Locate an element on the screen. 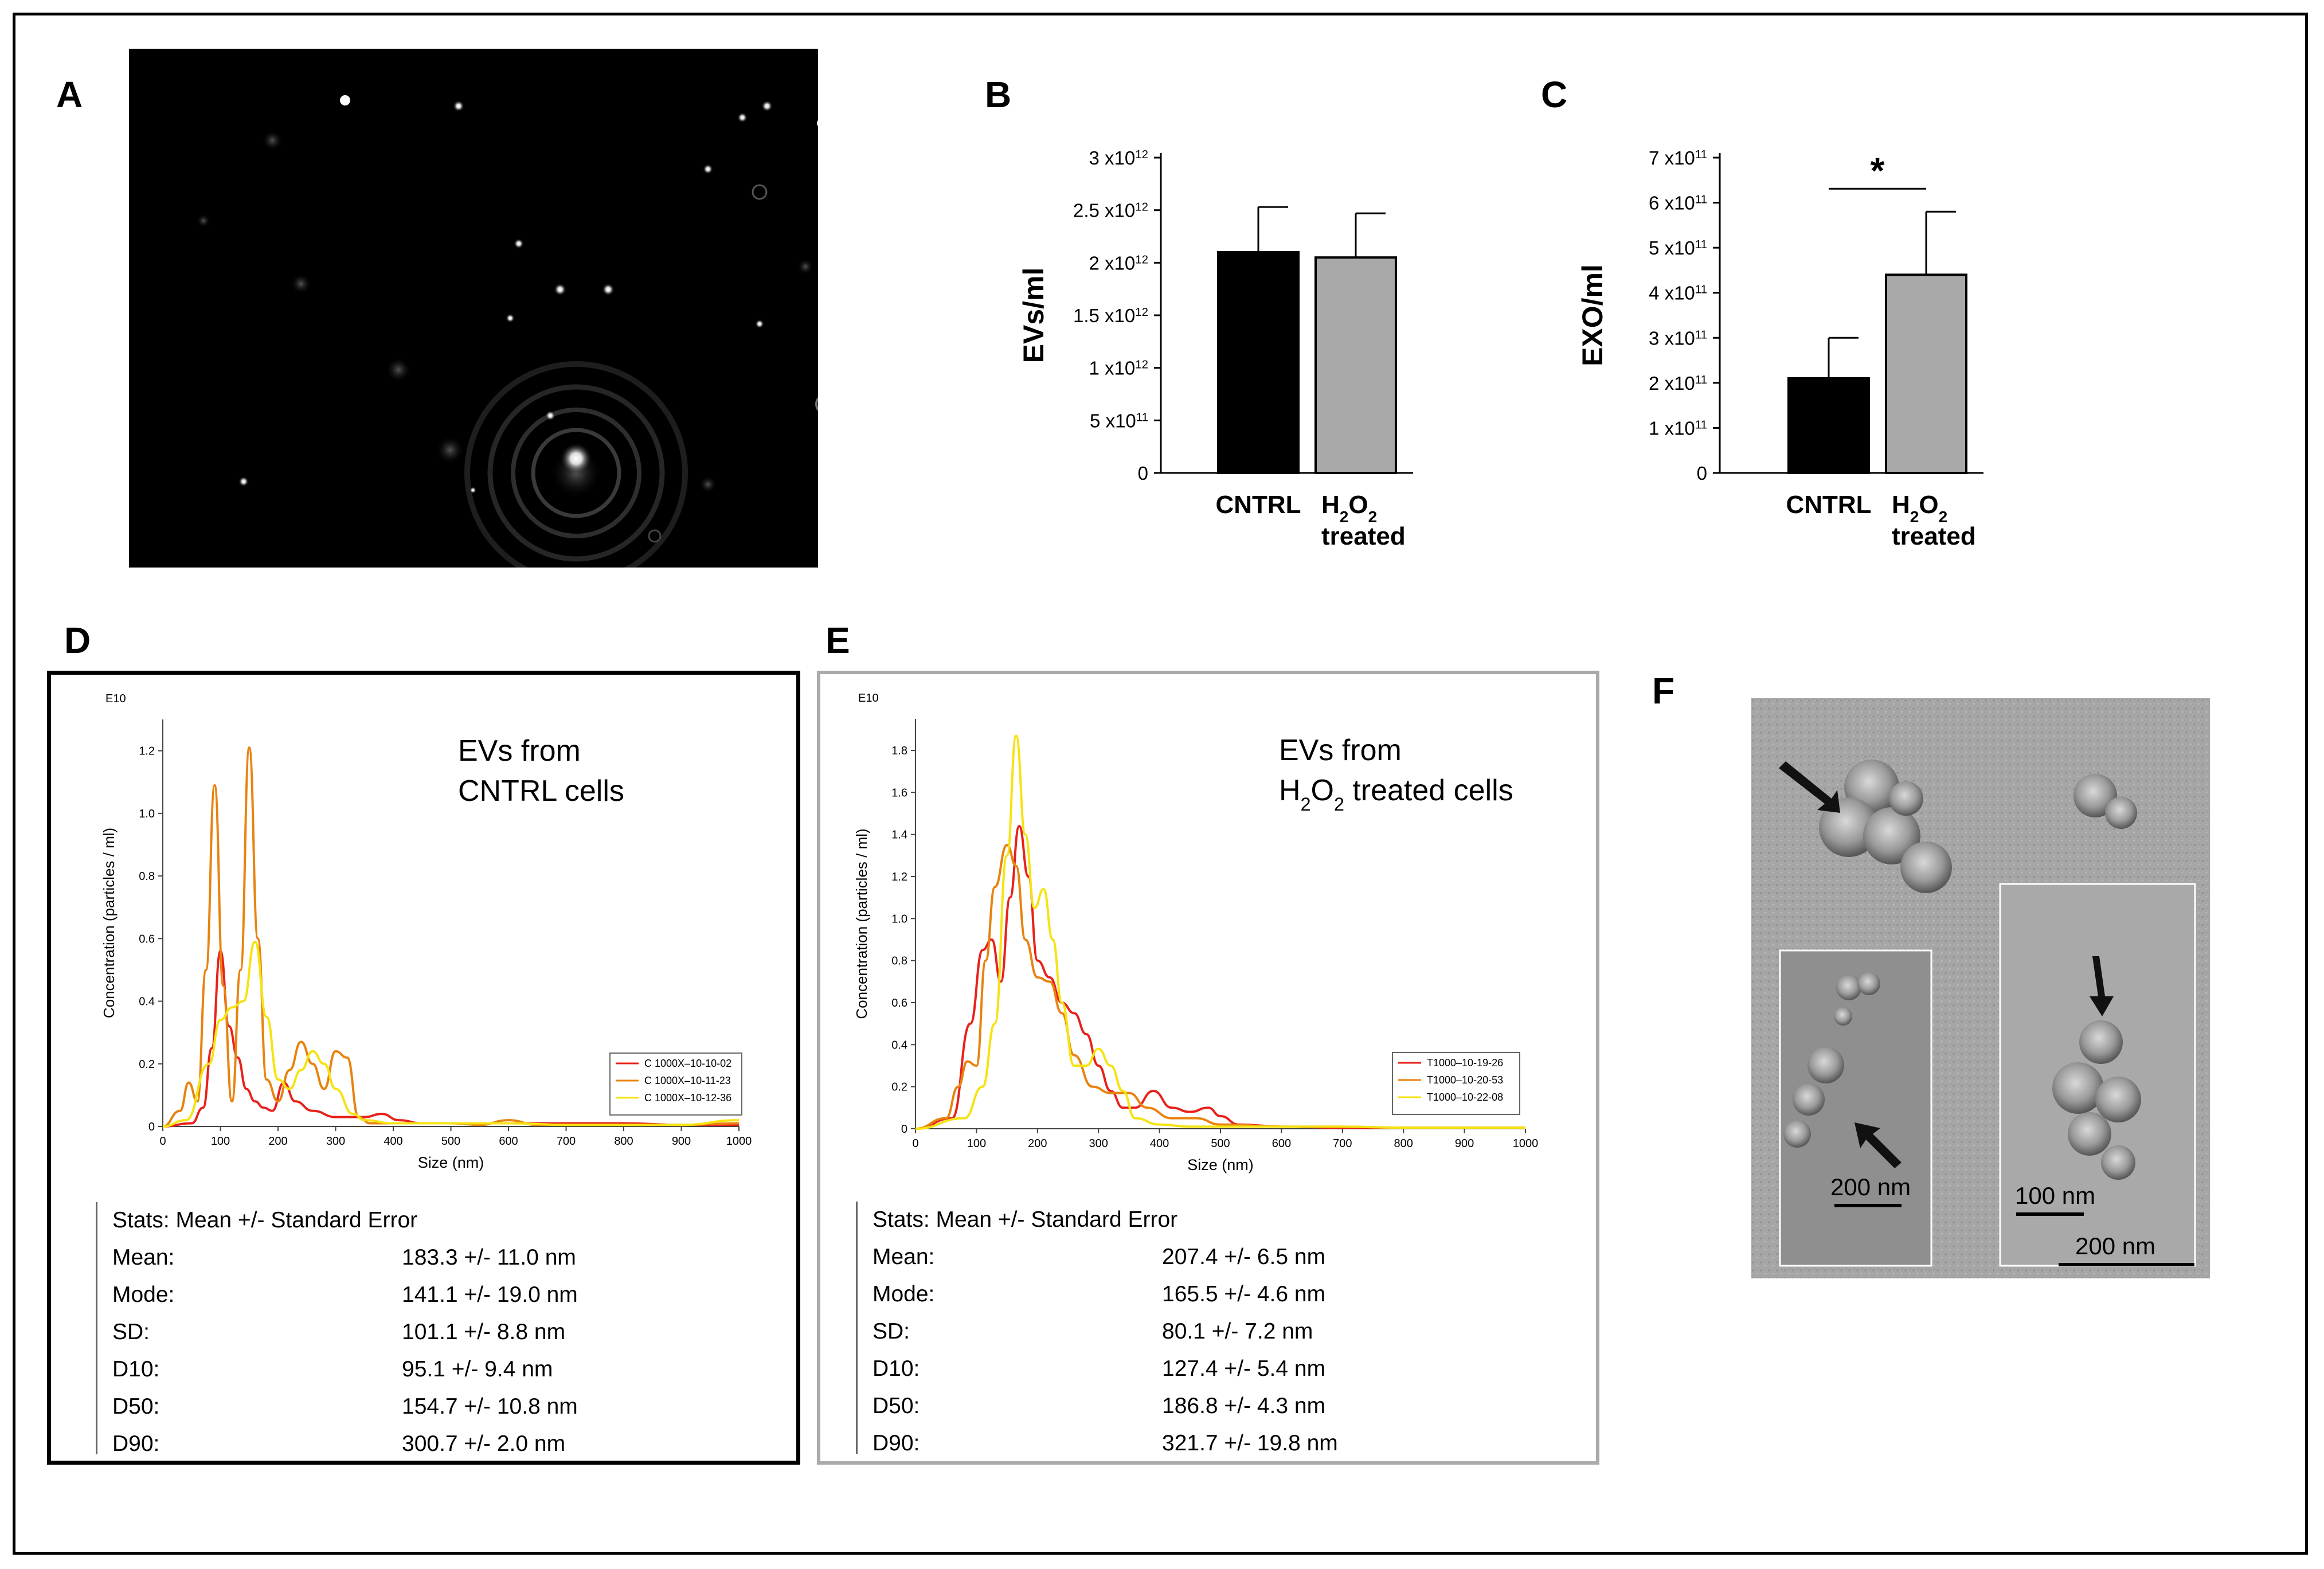  nta-particles is located at coordinates (507, 331).